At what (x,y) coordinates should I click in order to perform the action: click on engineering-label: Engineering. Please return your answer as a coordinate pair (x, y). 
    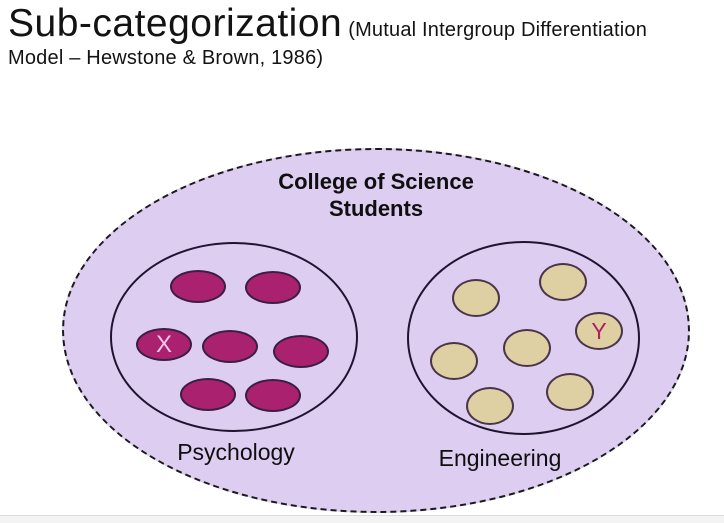
    Looking at the image, I should click on (500, 458).